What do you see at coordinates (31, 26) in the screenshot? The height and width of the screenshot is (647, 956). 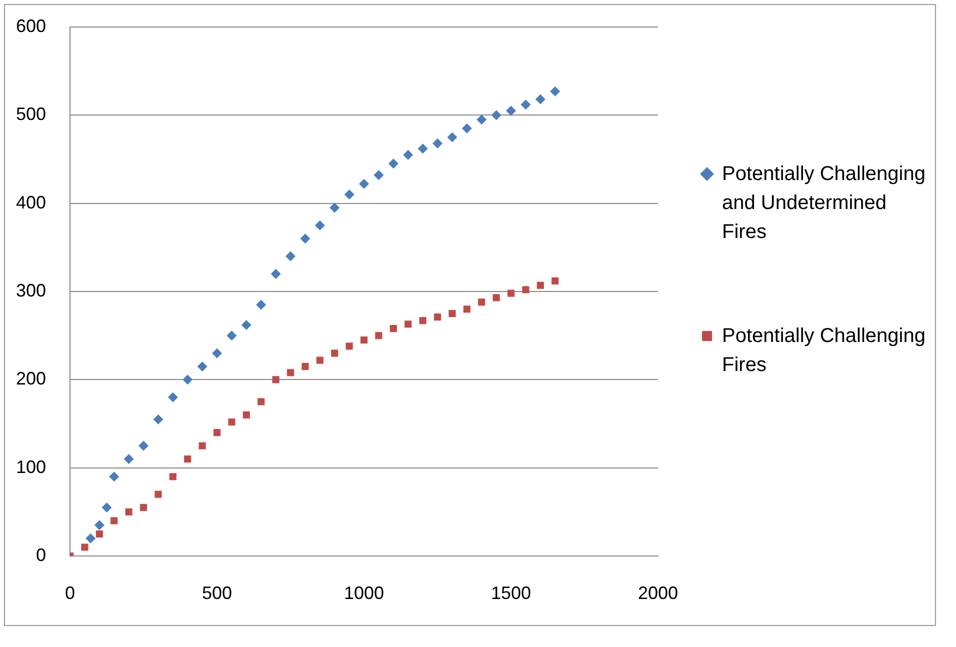 I see `y-tick-label: 600` at bounding box center [31, 26].